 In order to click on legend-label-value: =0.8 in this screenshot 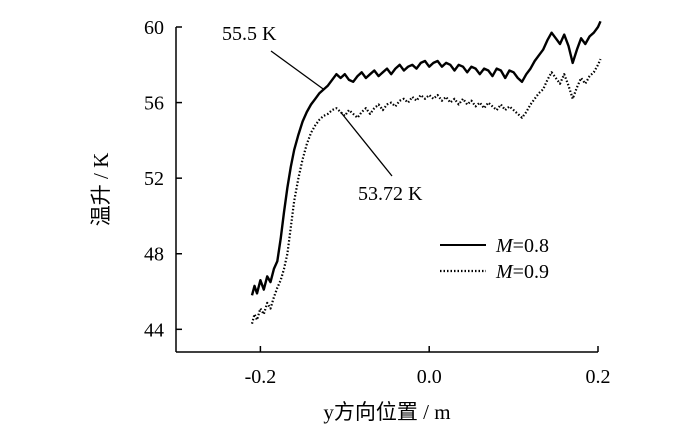, I will do `click(531, 246)`.